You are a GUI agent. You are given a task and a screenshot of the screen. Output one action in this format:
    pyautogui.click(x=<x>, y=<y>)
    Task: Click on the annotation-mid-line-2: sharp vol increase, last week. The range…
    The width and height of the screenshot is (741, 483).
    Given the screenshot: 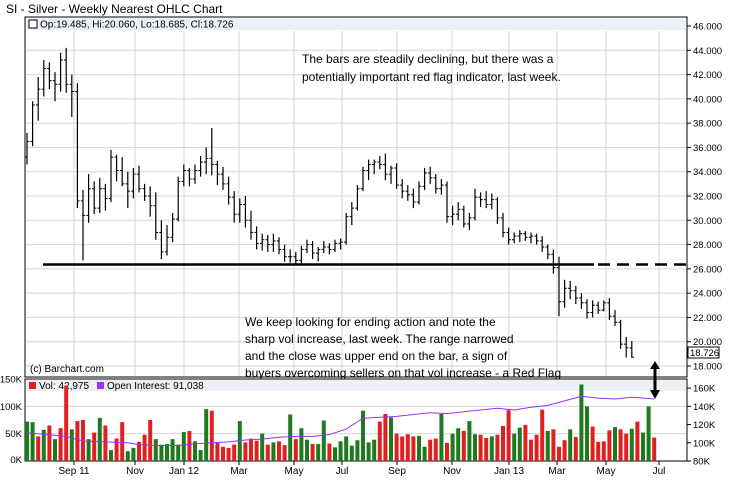 What is the action you would take?
    pyautogui.click(x=379, y=339)
    